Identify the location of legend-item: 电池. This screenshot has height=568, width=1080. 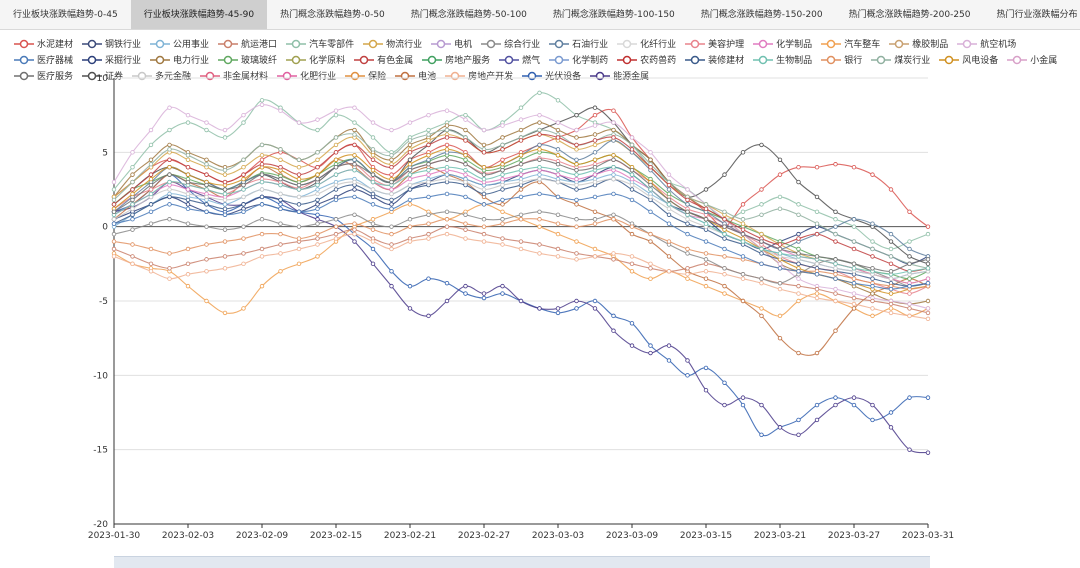
(415, 75).